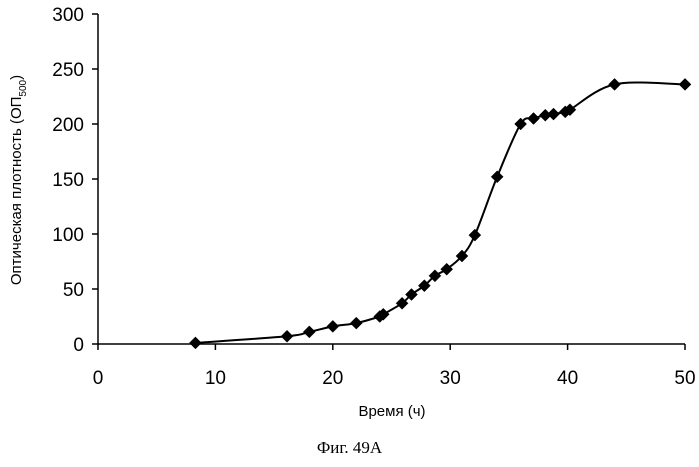 The width and height of the screenshot is (699, 467). What do you see at coordinates (68, 125) in the screenshot?
I see `y-tick-label: 200` at bounding box center [68, 125].